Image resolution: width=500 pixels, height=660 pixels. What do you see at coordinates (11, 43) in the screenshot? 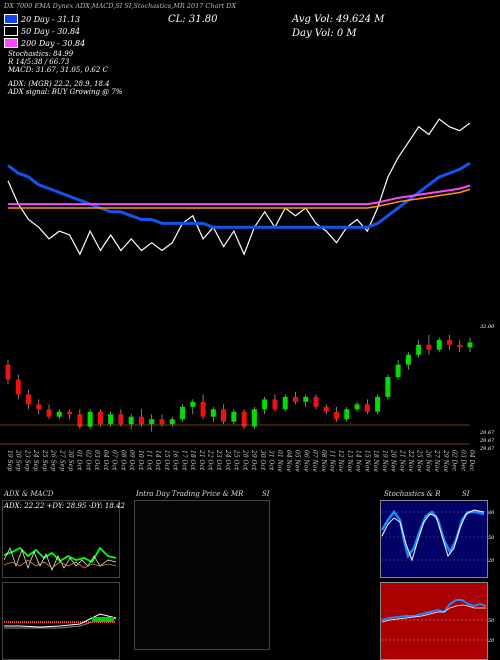
I see `legend-ema200-swatch` at bounding box center [11, 43].